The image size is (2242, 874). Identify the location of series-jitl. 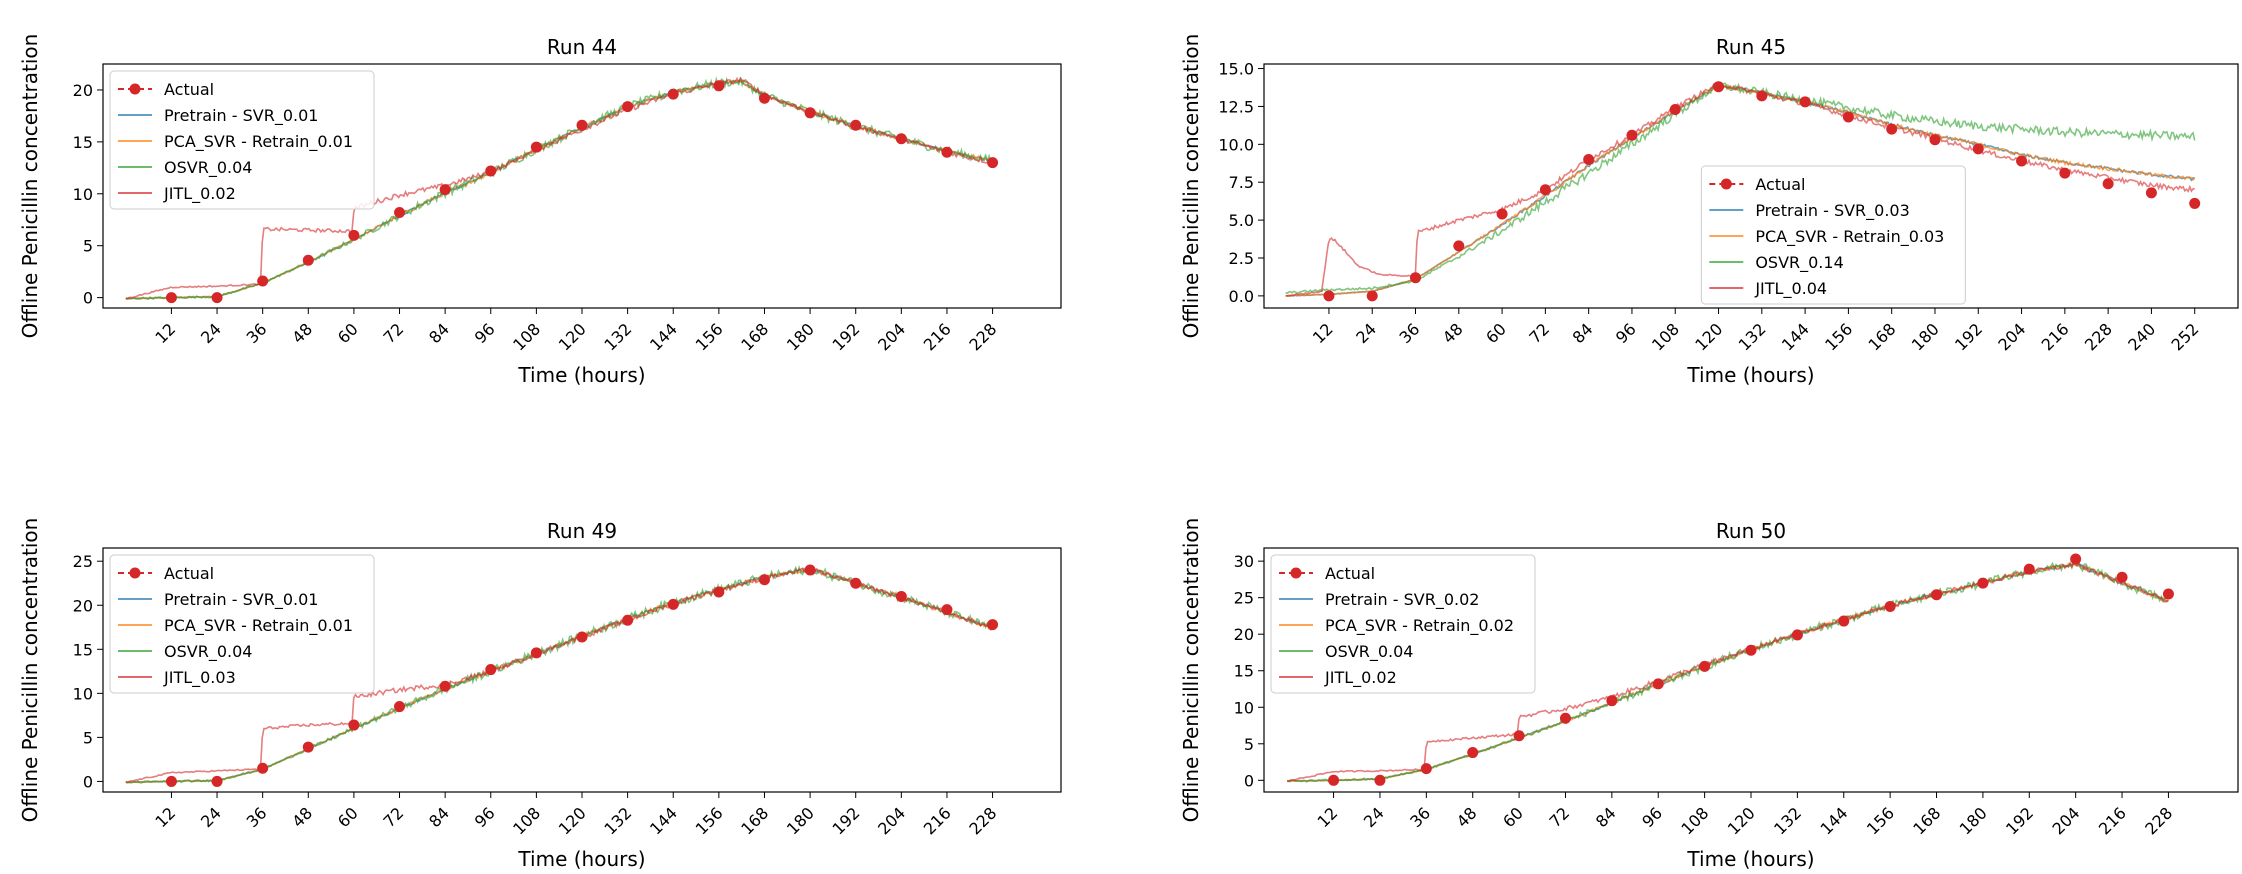
(559, 188).